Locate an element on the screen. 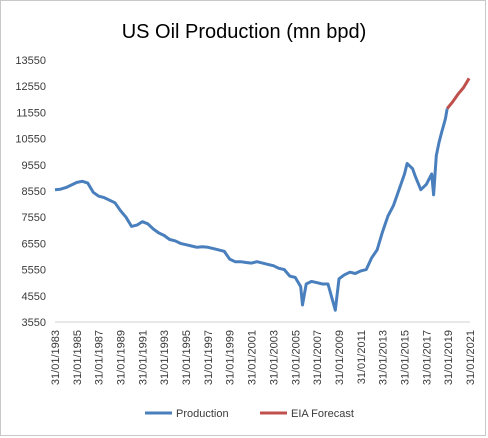 Image resolution: width=488 pixels, height=438 pixels. x-tick-label: 31/01/1993 is located at coordinates (165, 357).